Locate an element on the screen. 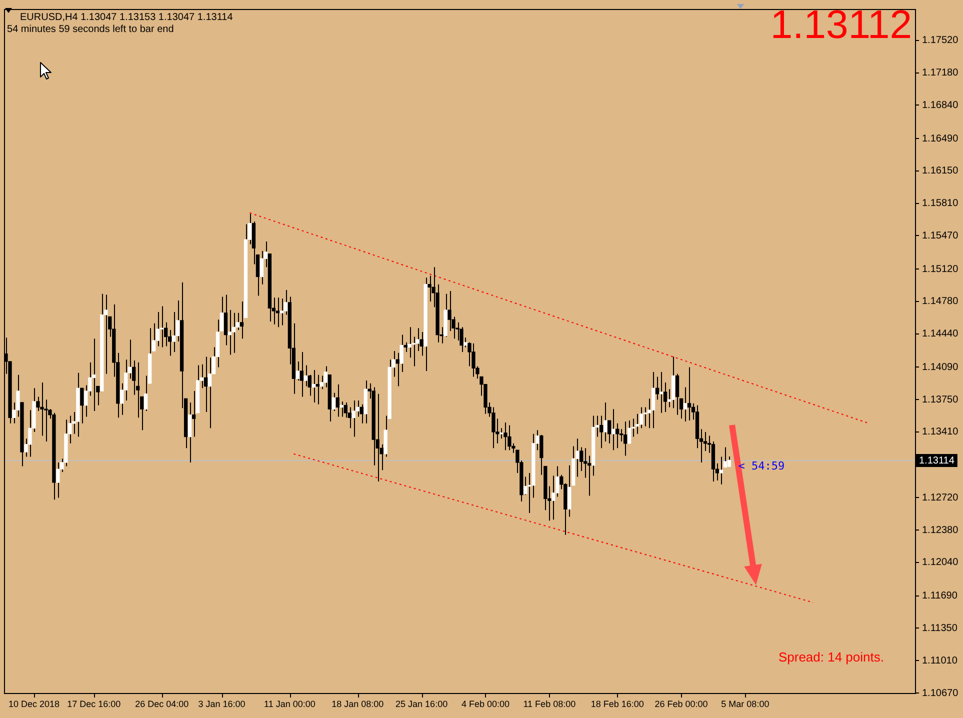  x-tick-label: 17 Dec 16:00 is located at coordinates (94, 703).